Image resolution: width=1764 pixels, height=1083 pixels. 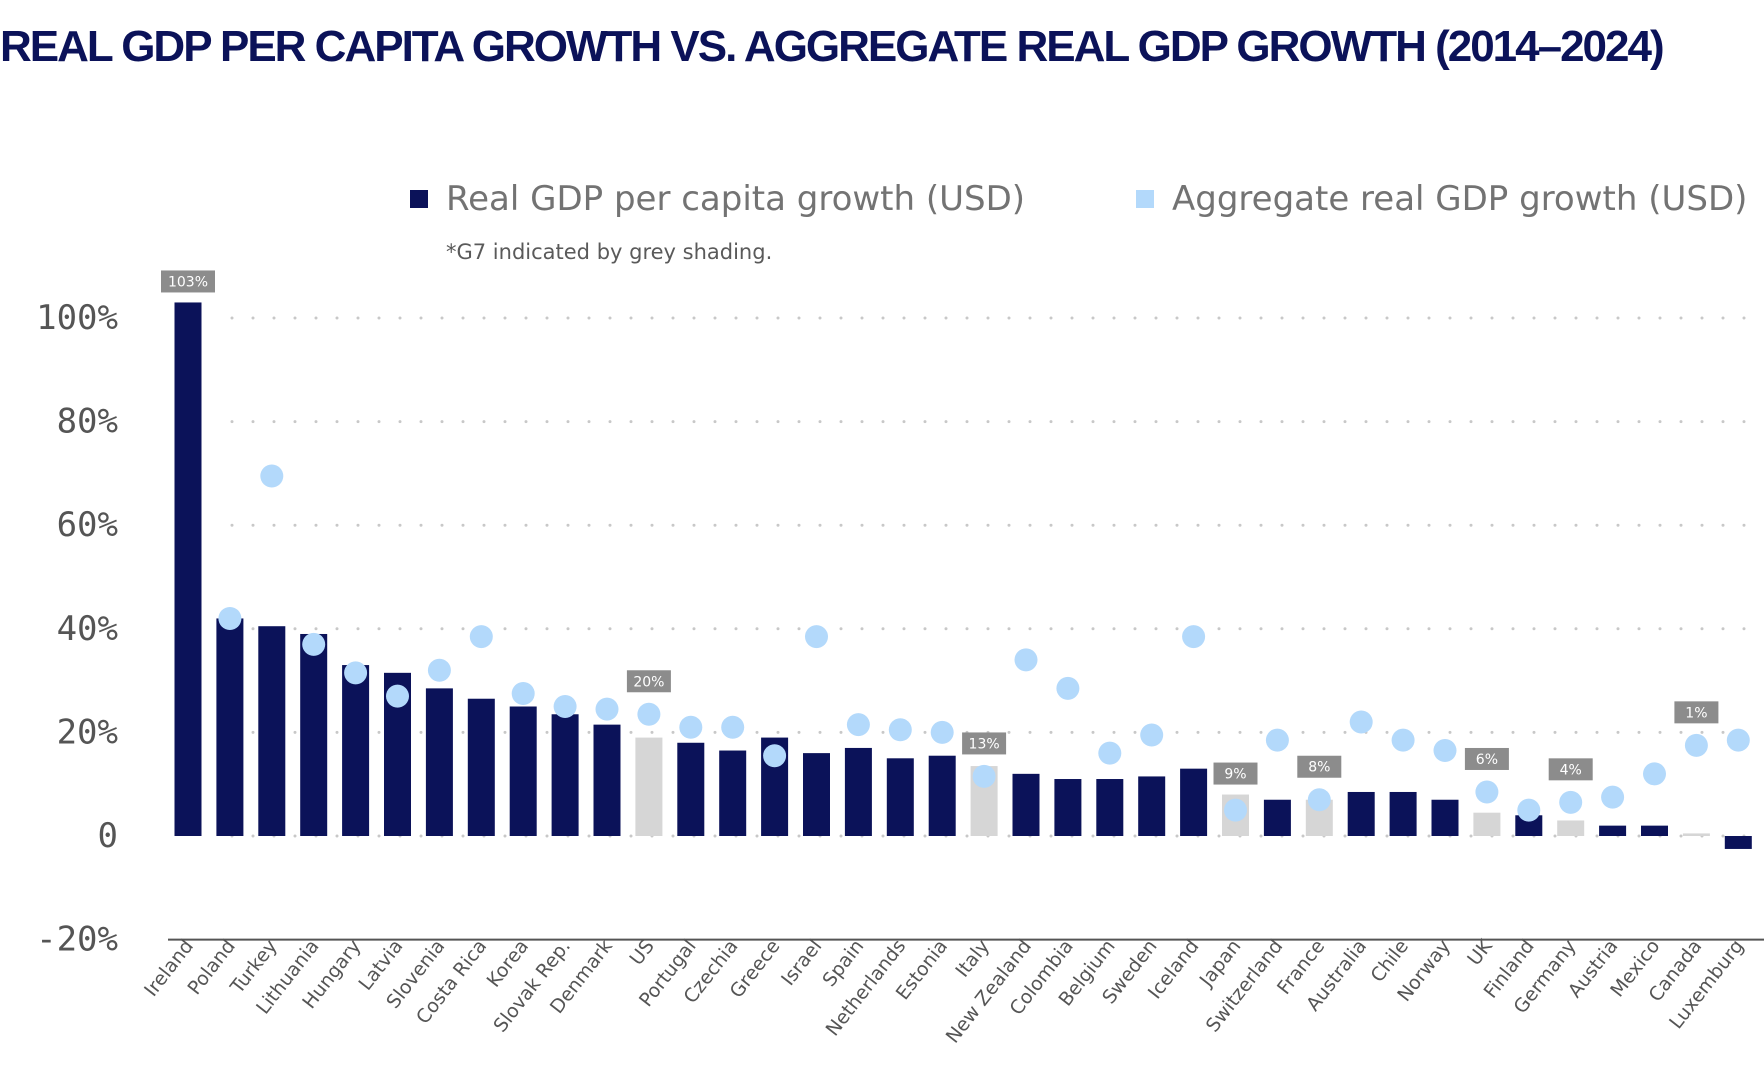 What do you see at coordinates (733, 793) in the screenshot?
I see `bar-czechia` at bounding box center [733, 793].